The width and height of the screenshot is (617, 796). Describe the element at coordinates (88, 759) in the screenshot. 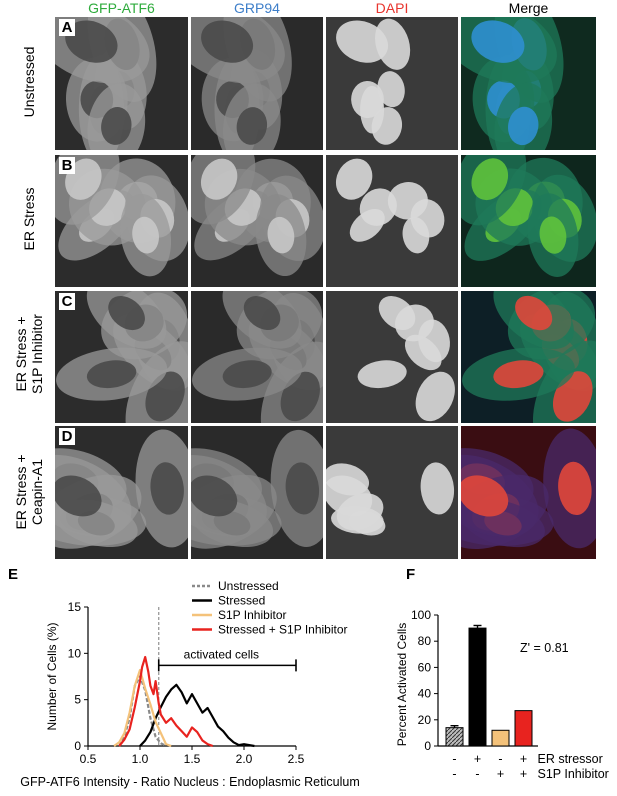

I see `x-tick-label: 0.5` at that location.